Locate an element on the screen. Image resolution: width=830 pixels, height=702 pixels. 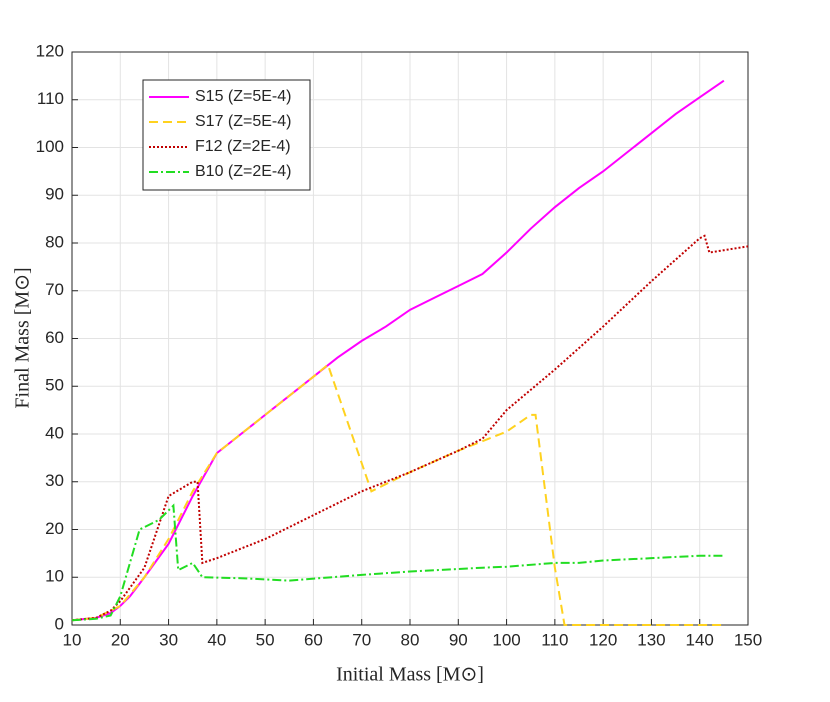
y-tick-label: 0 is located at coordinates (59, 623).